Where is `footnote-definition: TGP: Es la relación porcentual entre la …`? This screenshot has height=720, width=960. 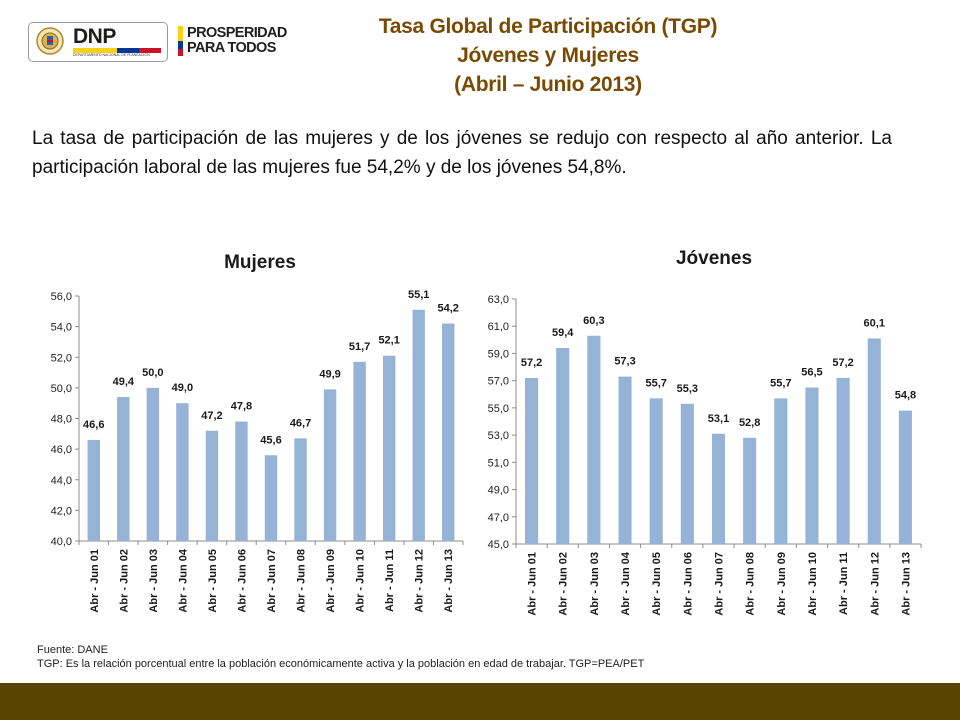
footnote-definition: TGP: Es la relación porcentual entre la … is located at coordinates (341, 664).